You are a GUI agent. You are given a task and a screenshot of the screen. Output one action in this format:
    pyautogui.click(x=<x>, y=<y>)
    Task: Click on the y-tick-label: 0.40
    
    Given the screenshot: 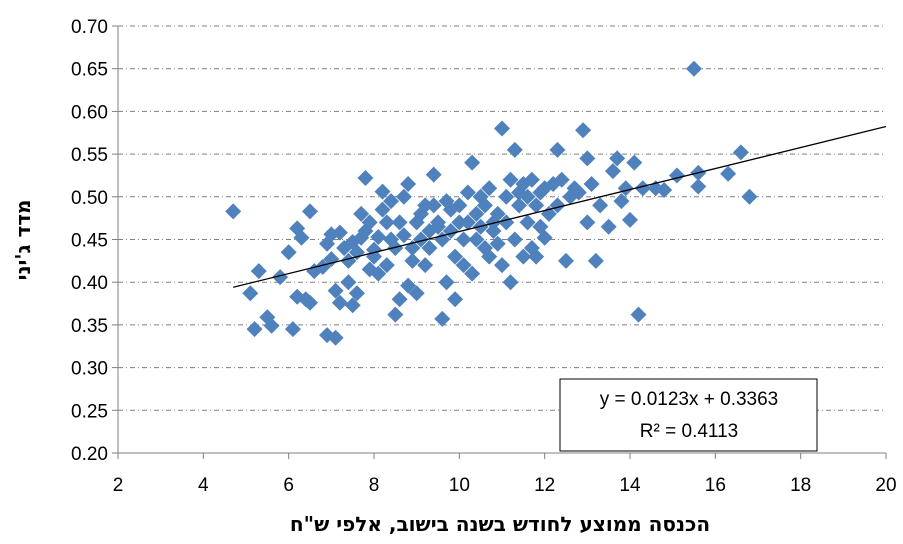 What is the action you would take?
    pyautogui.click(x=89, y=283)
    